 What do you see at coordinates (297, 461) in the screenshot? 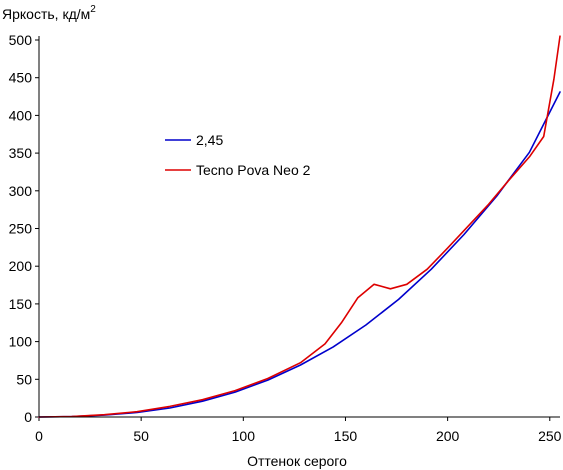
I see `x-axis-title: Оттенок серого` at bounding box center [297, 461].